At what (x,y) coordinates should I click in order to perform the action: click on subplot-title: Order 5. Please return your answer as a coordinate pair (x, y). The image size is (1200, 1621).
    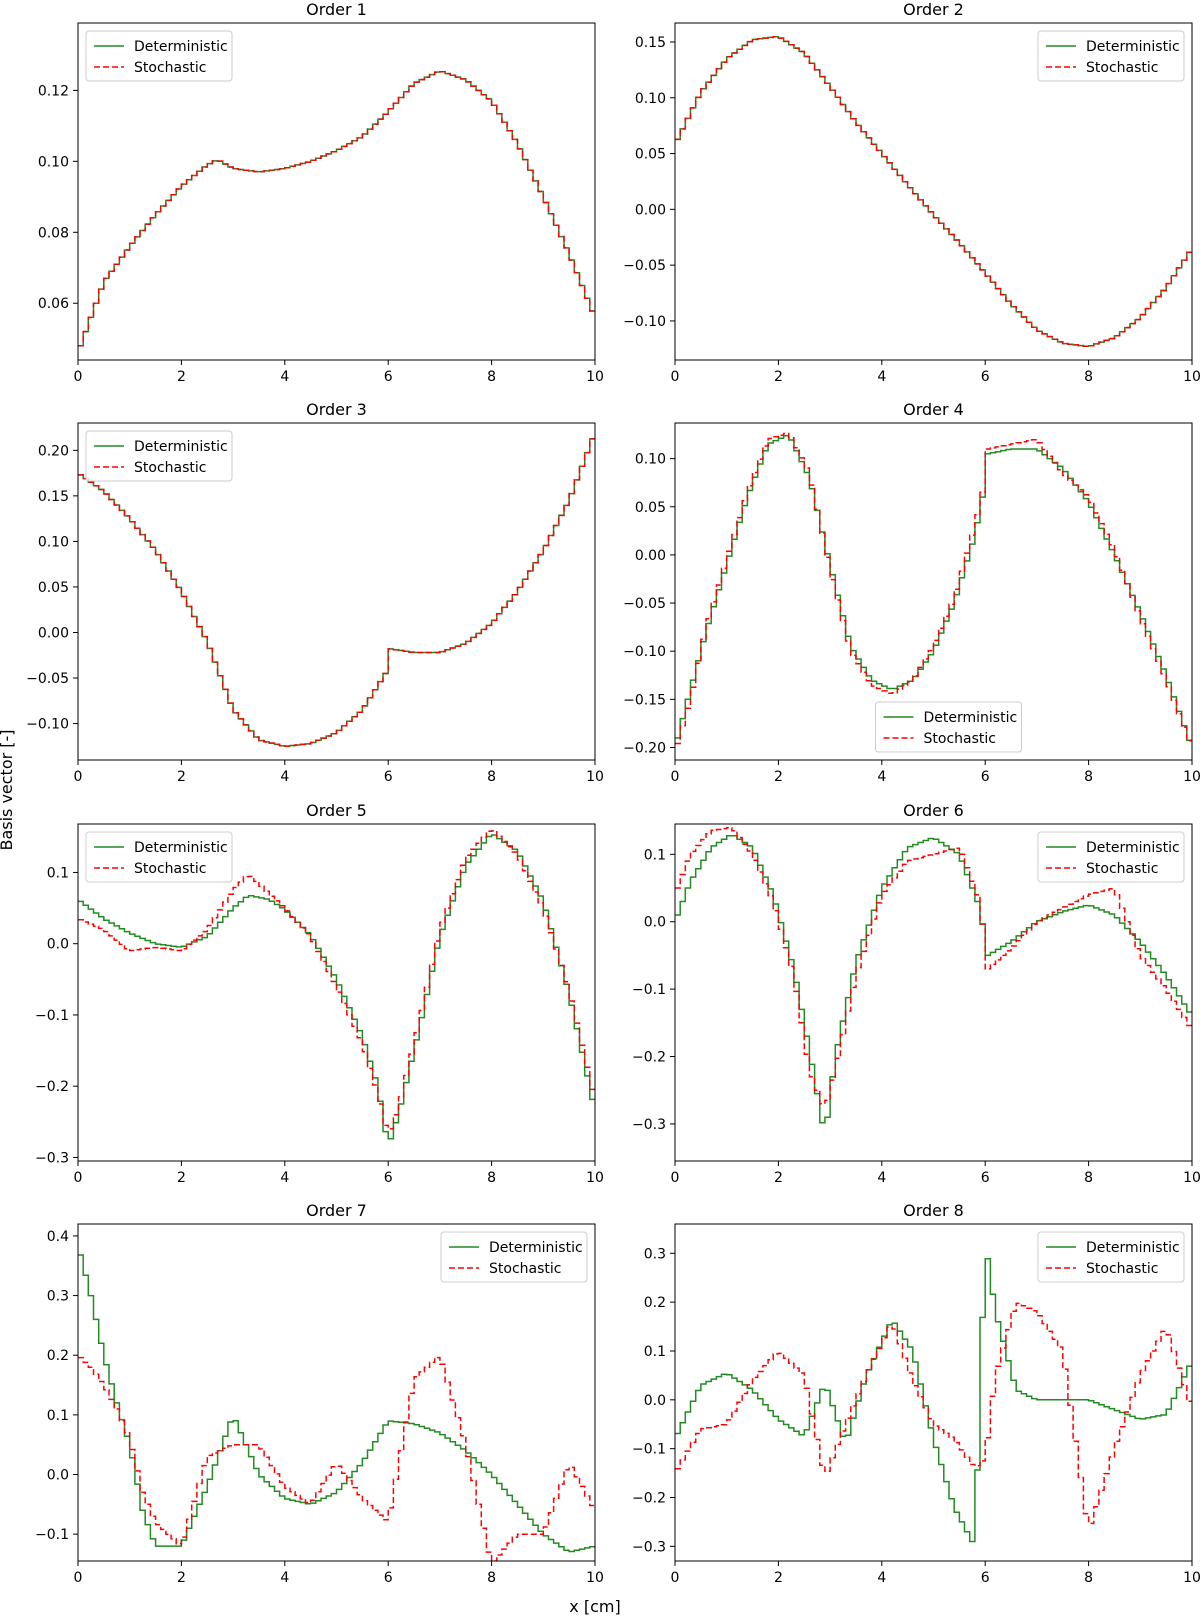
    Looking at the image, I should click on (336, 810).